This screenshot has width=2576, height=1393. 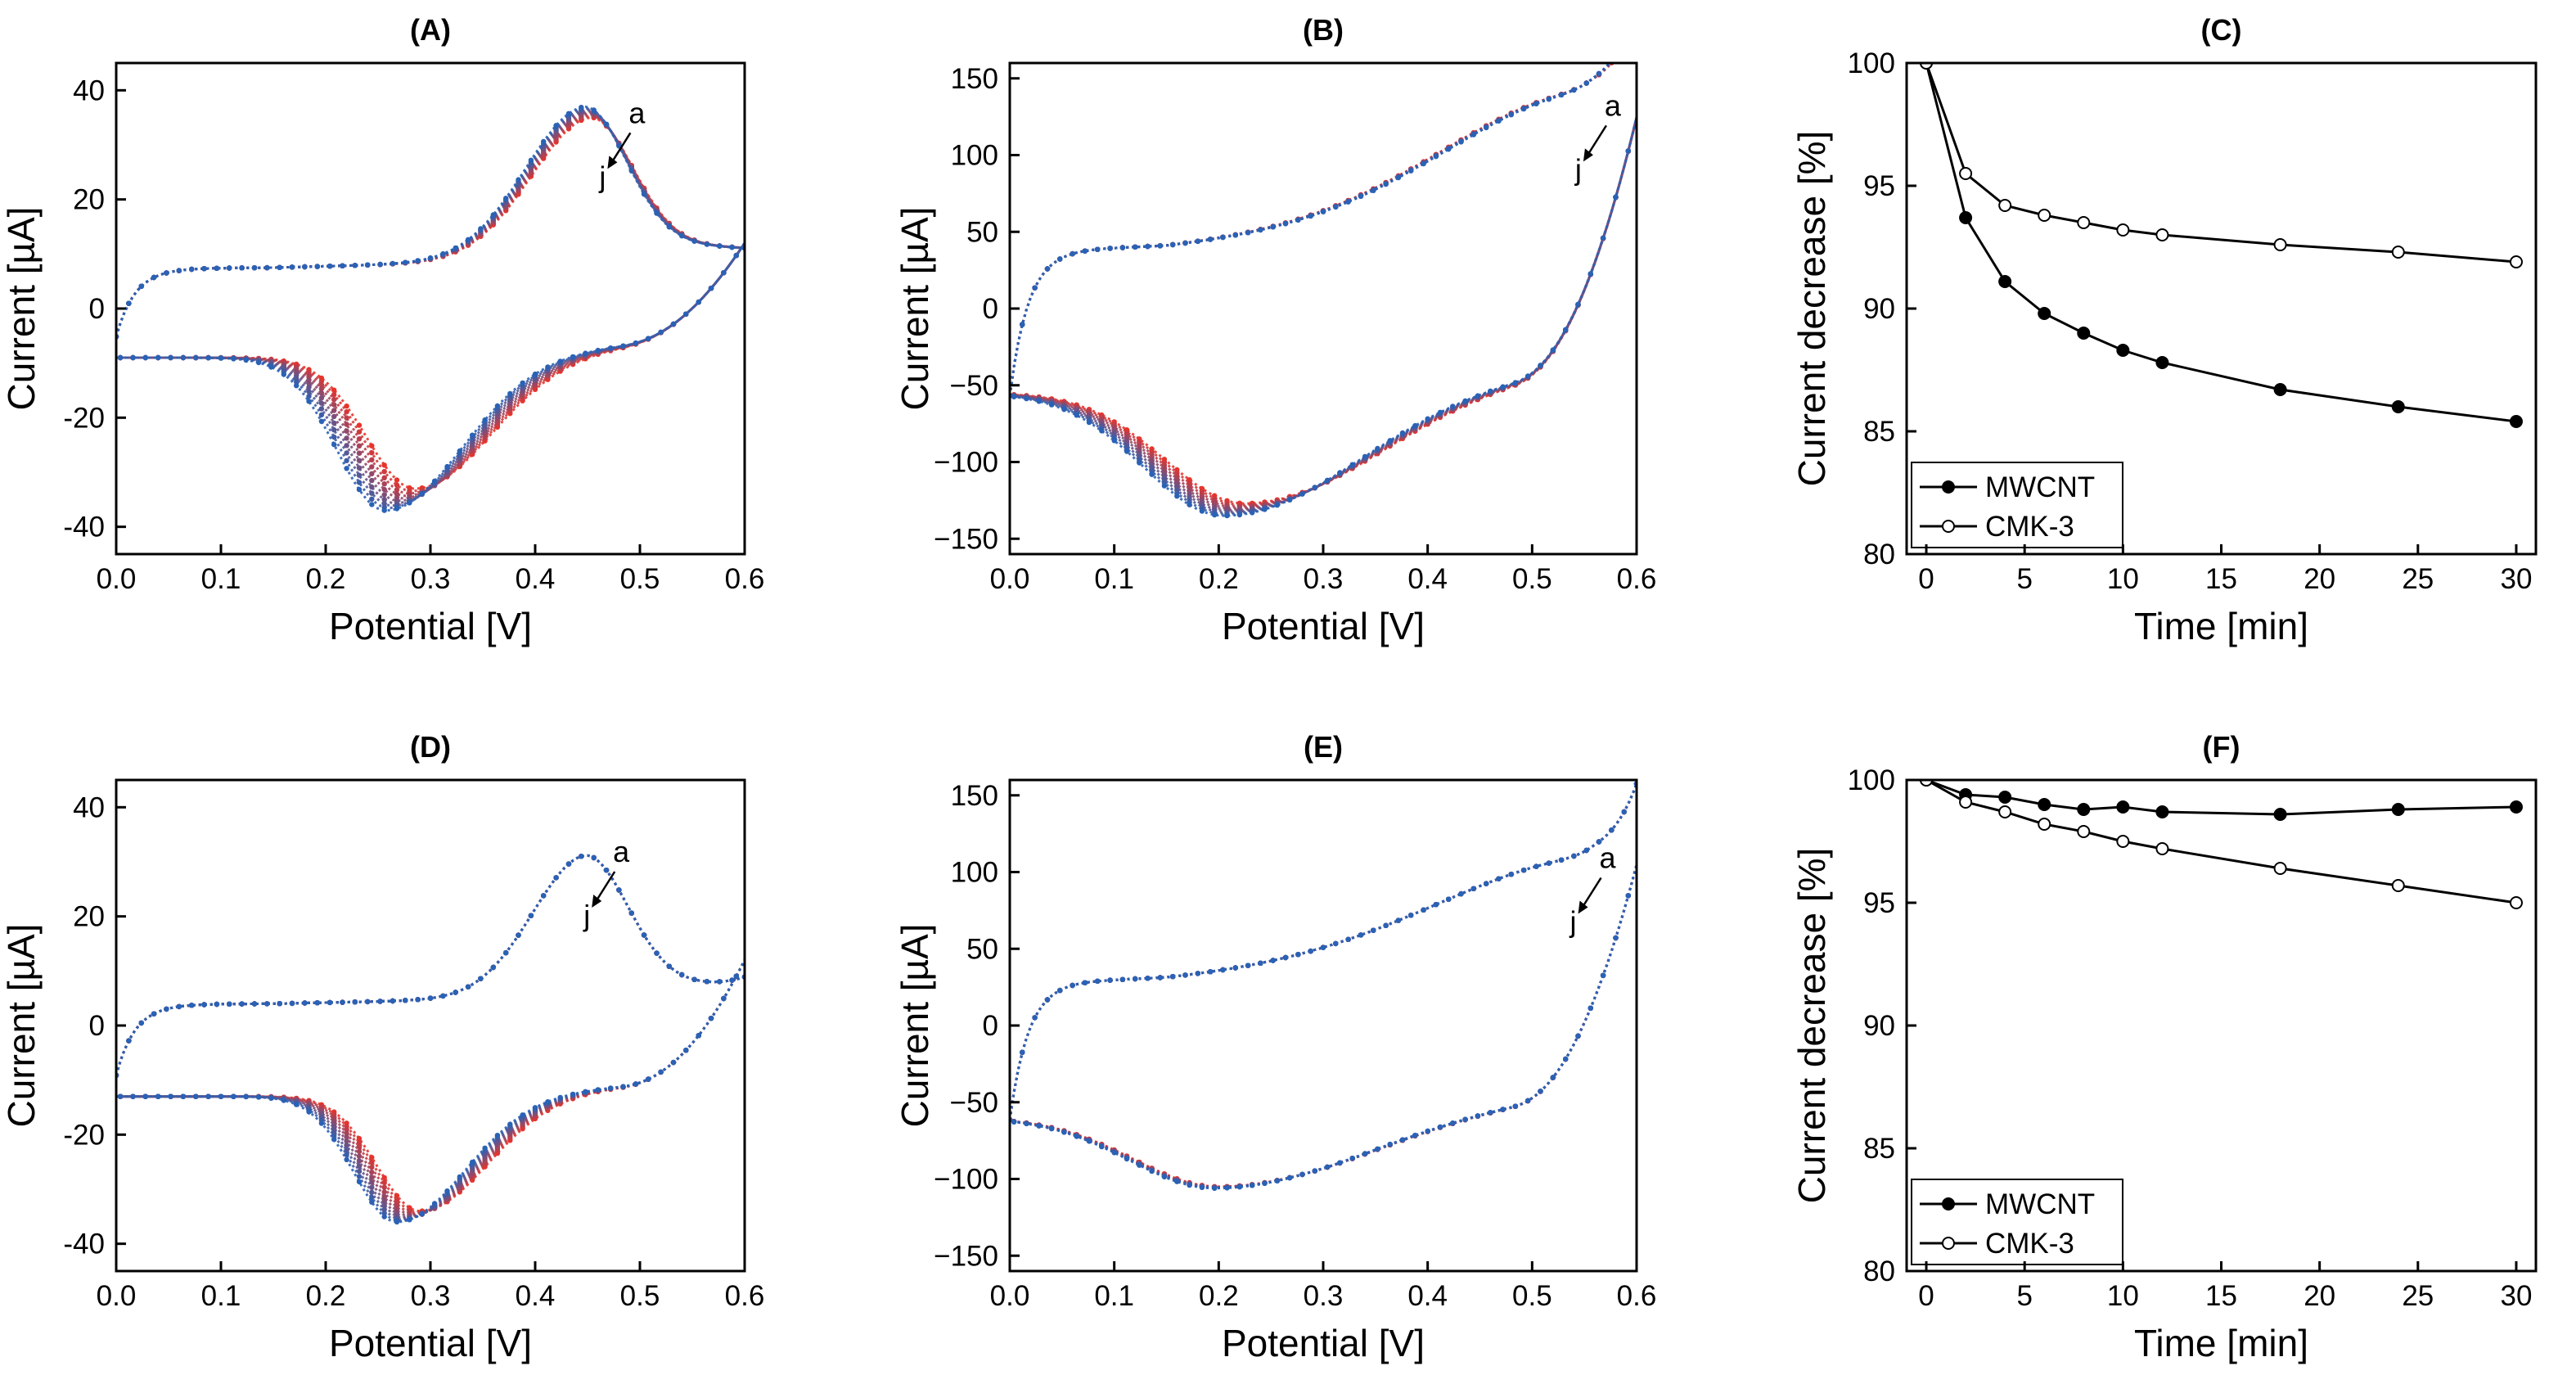 I want to click on x-axis: 0.0 0.1 0.2 0.3 0.4 0.5 0.6, so click(x=431, y=1286).